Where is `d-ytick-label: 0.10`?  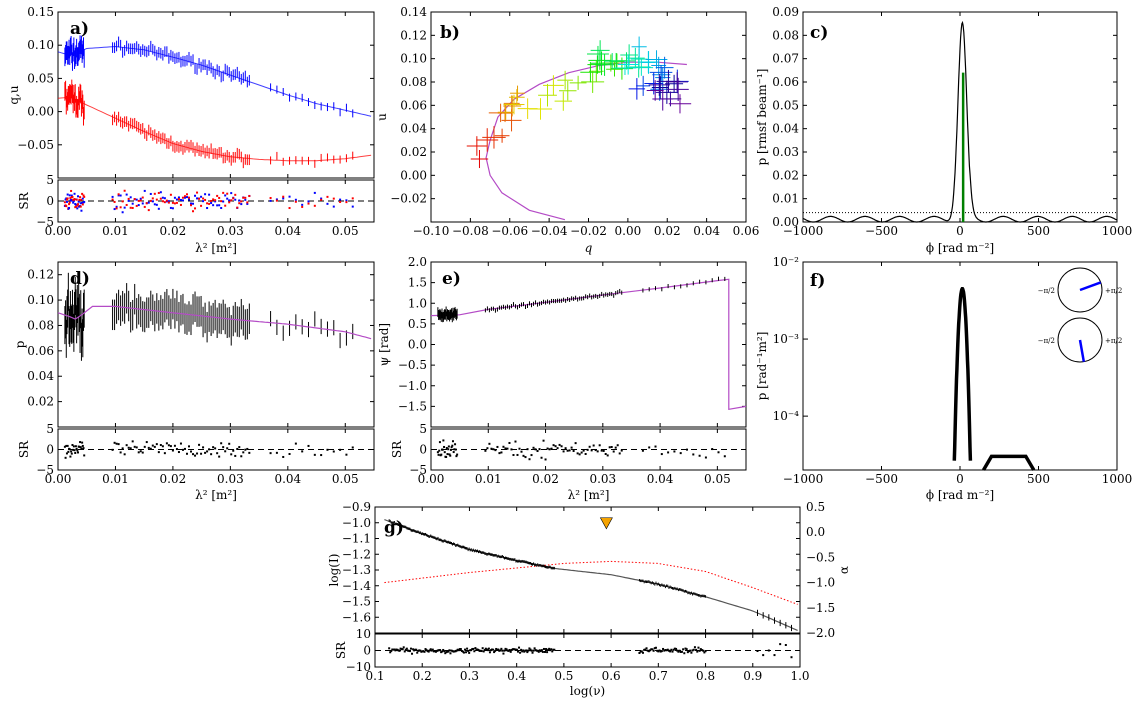
d-ytick-label: 0.10 is located at coordinates (40, 300).